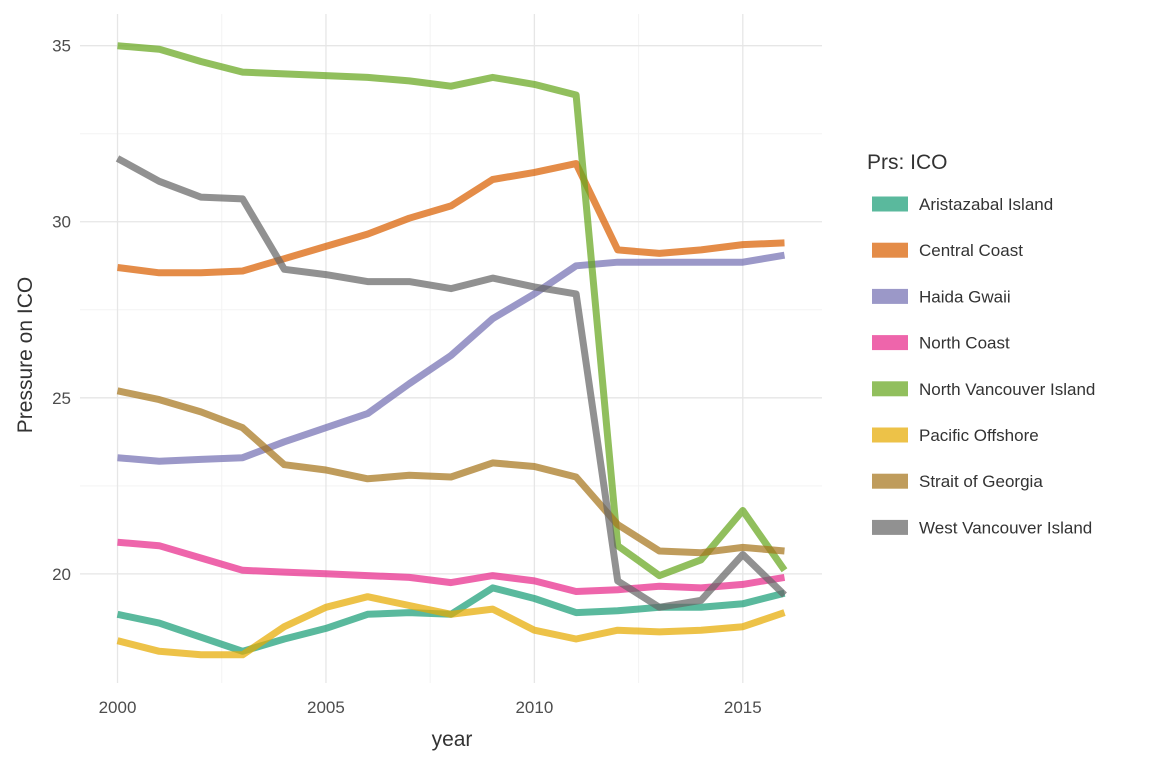 This screenshot has width=1152, height=768. Describe the element at coordinates (890, 435) in the screenshot. I see `legend-key-pacific-offshore` at that location.